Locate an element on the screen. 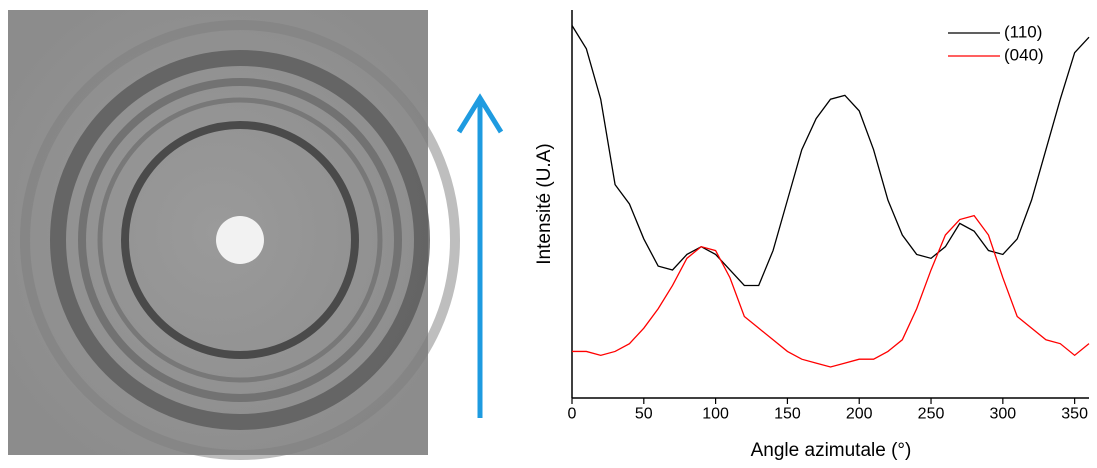 This screenshot has width=1097, height=468. x-tick-label: 150 is located at coordinates (787, 413).